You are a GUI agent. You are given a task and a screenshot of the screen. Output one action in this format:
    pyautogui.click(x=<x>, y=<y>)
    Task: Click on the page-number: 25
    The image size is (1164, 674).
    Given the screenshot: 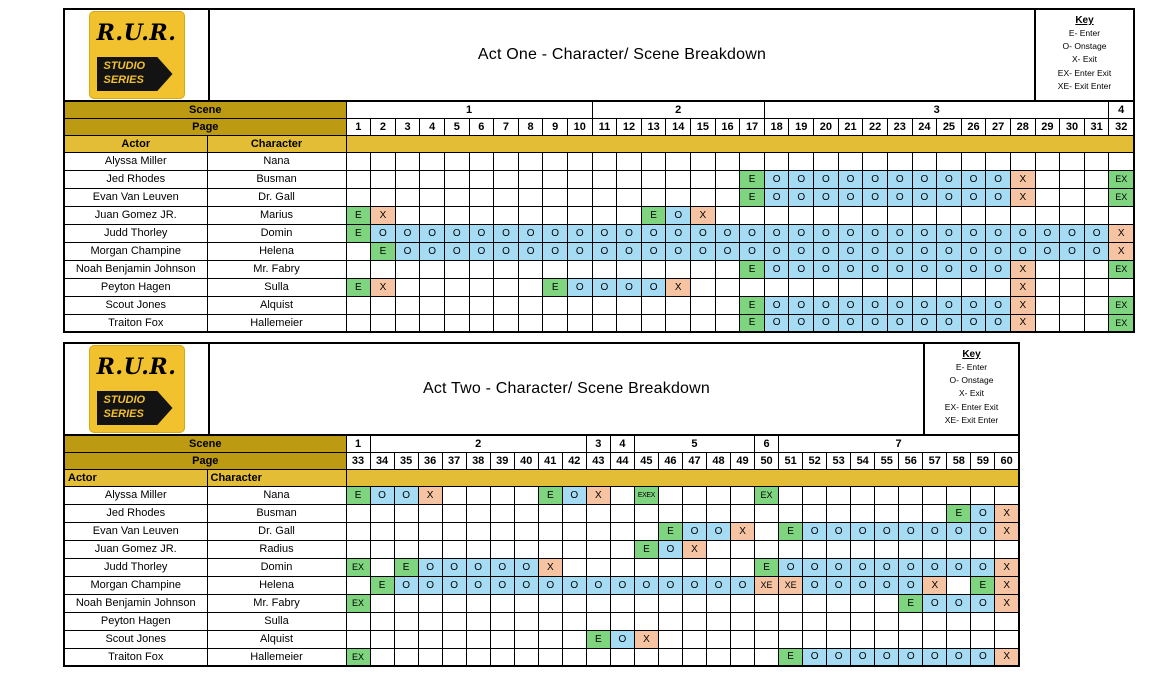 What is the action you would take?
    pyautogui.click(x=949, y=126)
    